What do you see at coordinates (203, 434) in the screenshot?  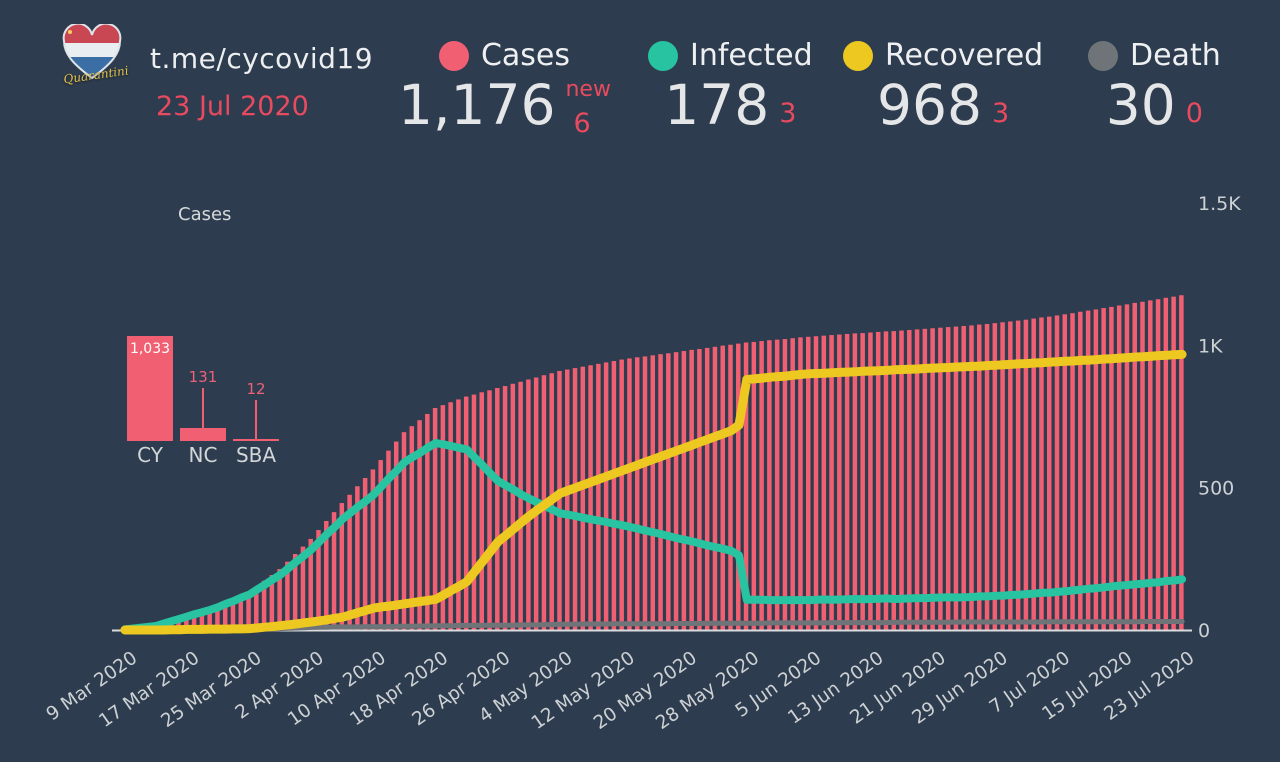 I see `inset-bar-nc` at bounding box center [203, 434].